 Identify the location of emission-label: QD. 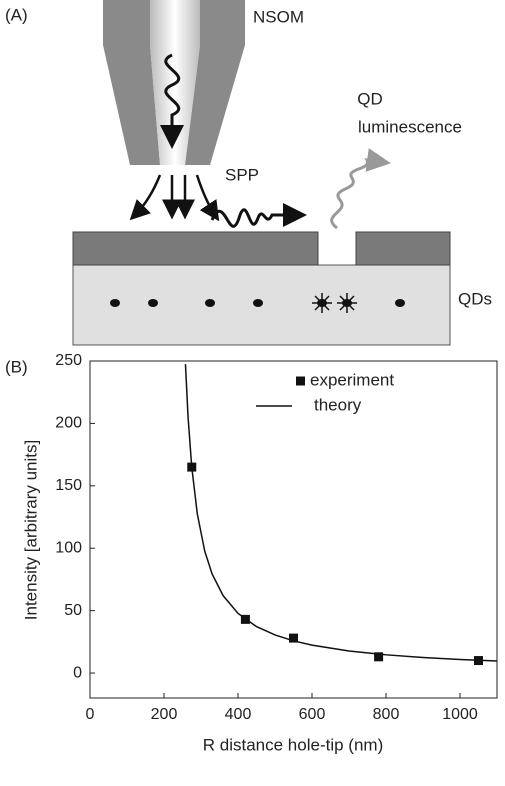
(370, 98).